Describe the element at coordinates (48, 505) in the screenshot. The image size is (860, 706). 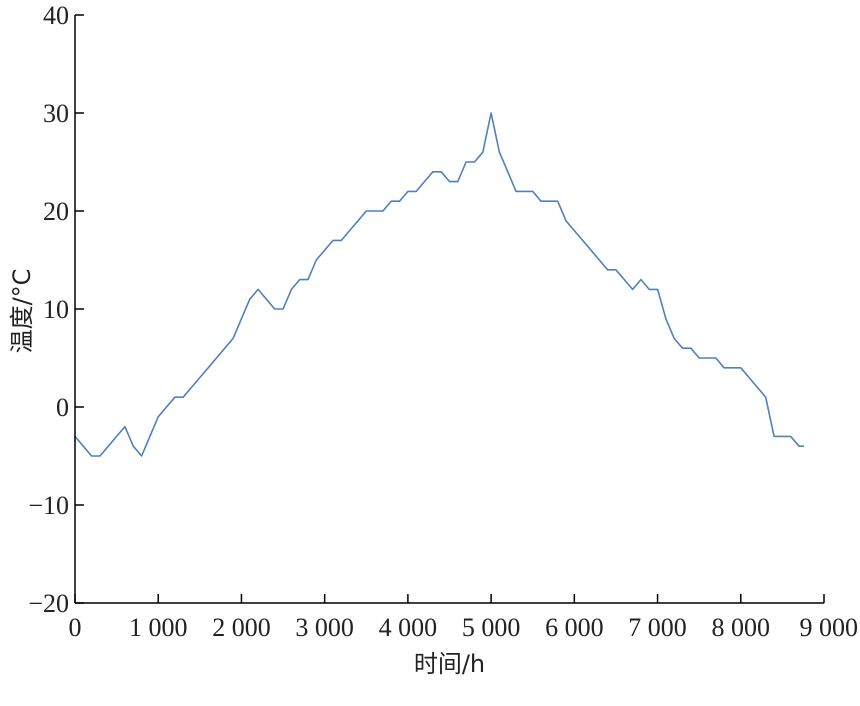
I see `y-tick-label: −10` at that location.